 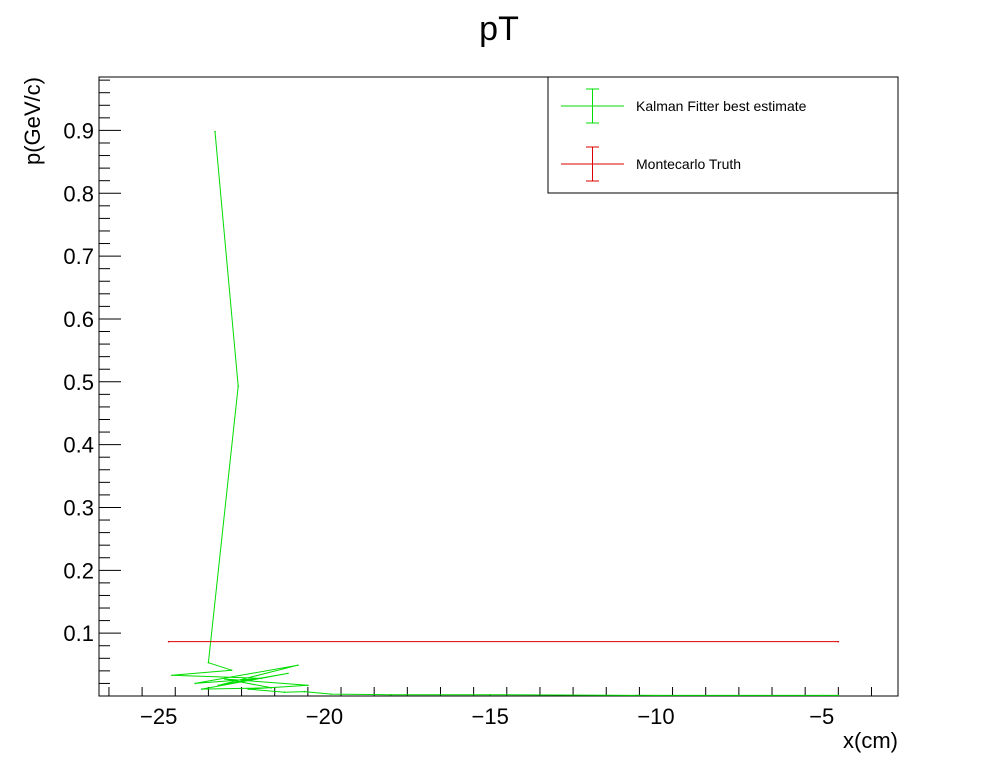 I want to click on legend-label: Montecarlo Truth, so click(x=688, y=164).